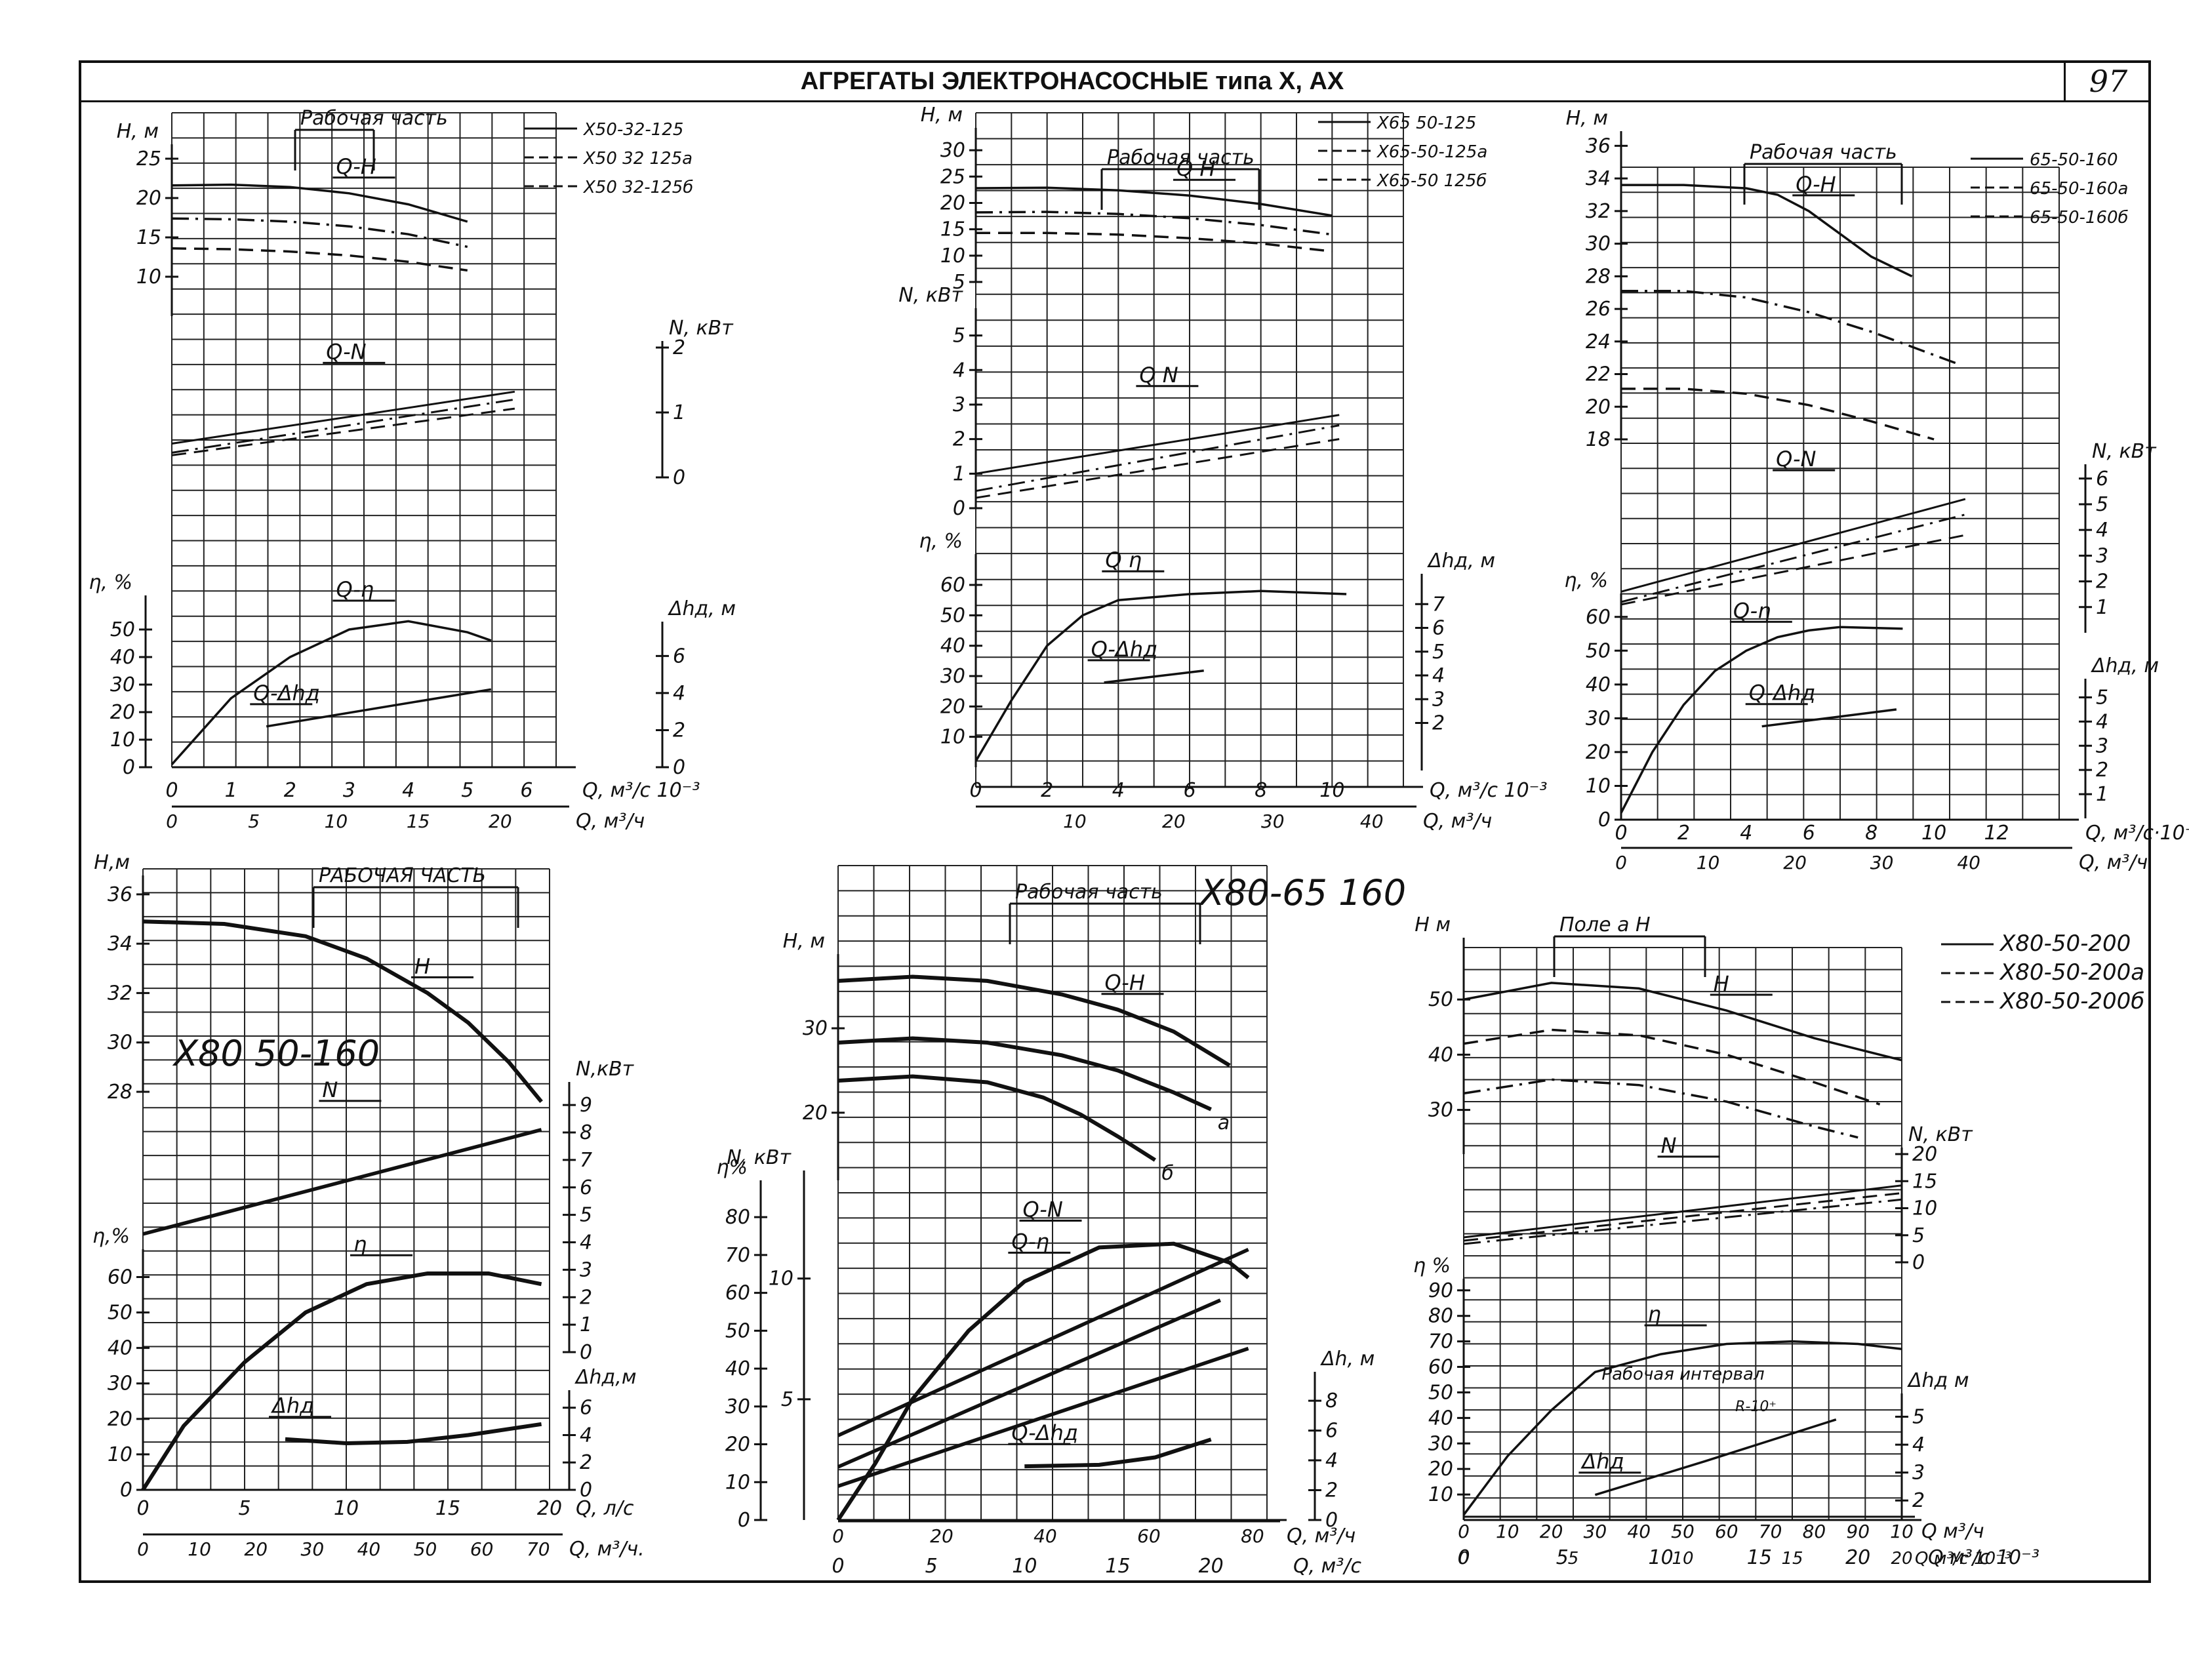  Describe the element at coordinates (1669, 1145) in the screenshot. I see `curve-label: N` at that location.